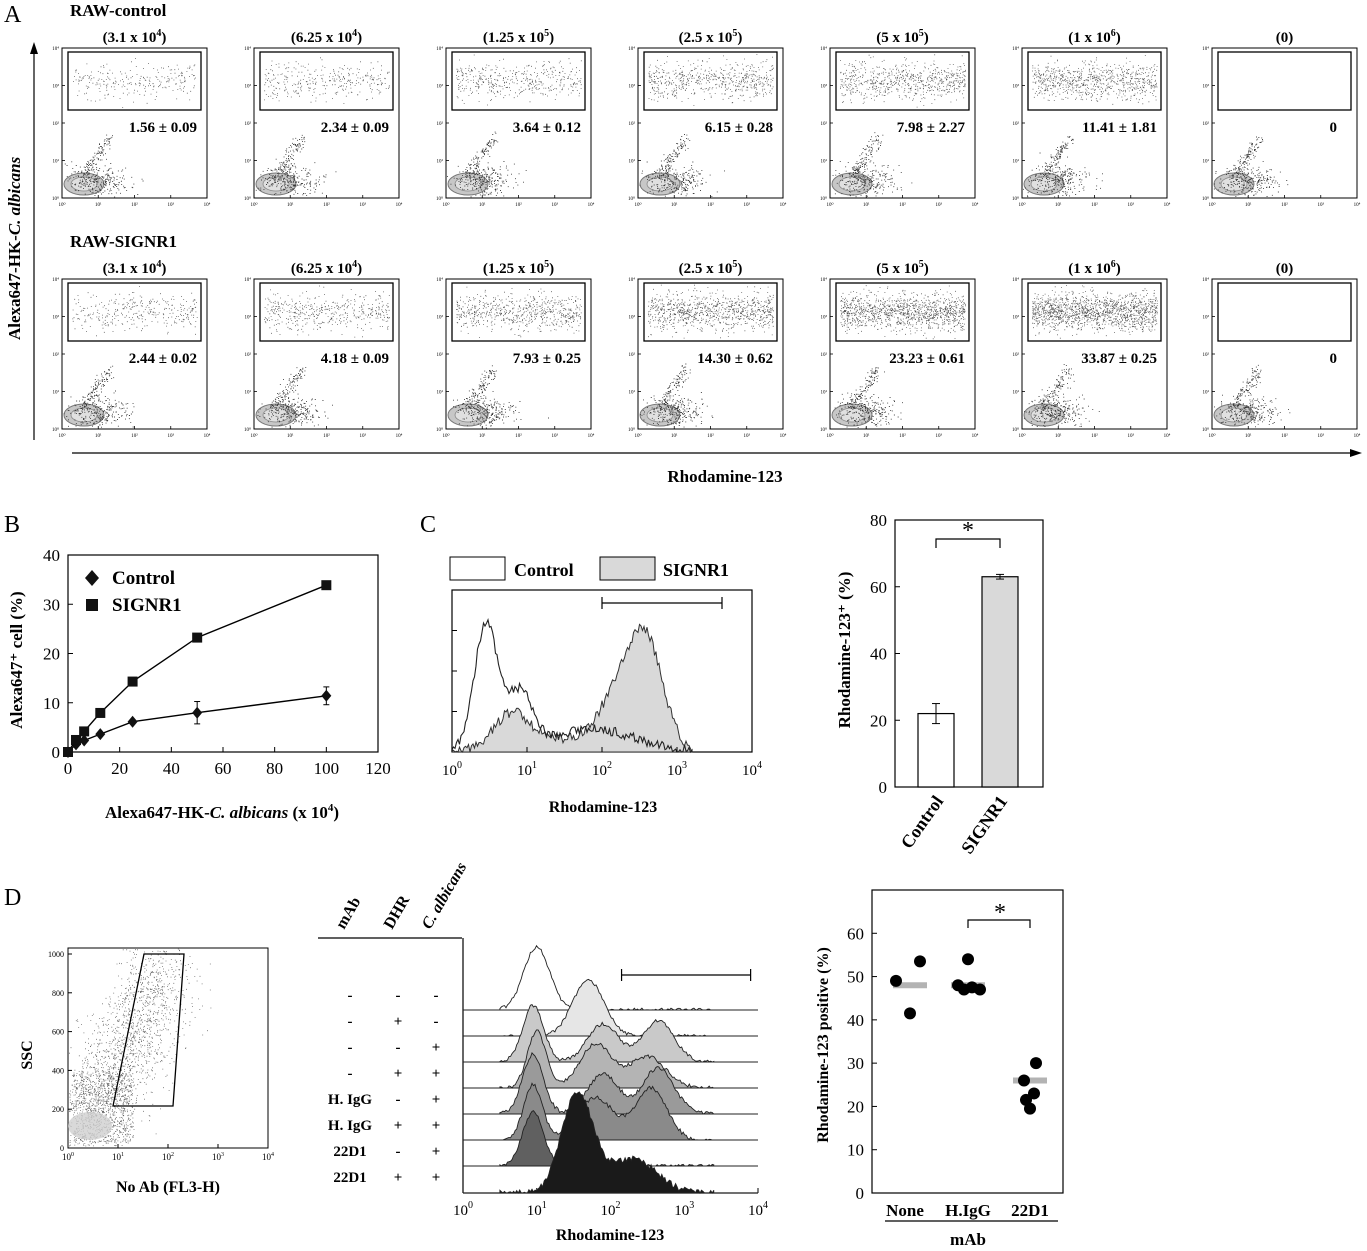  I want to click on dose-label: (3.1 x 10⁴), so click(135, 268).